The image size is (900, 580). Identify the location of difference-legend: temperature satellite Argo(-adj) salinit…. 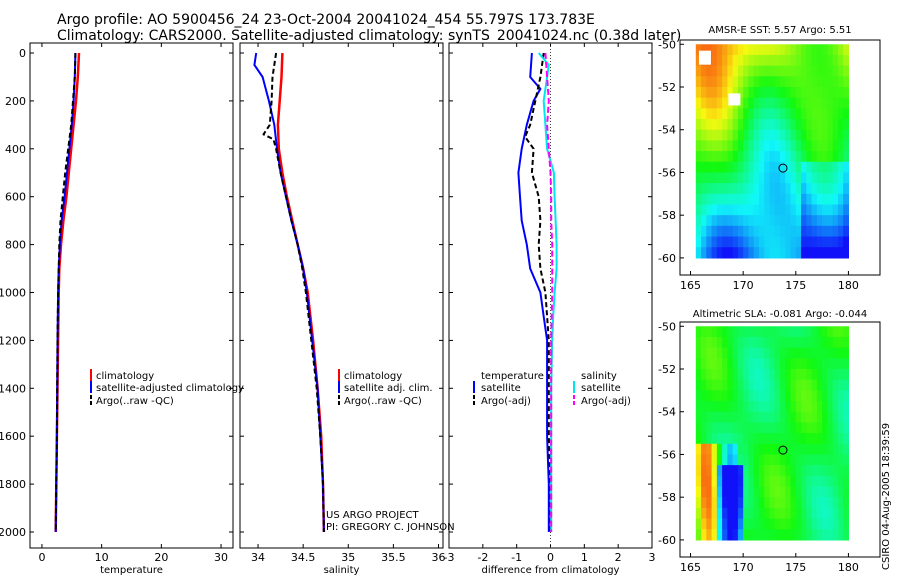
(552, 389).